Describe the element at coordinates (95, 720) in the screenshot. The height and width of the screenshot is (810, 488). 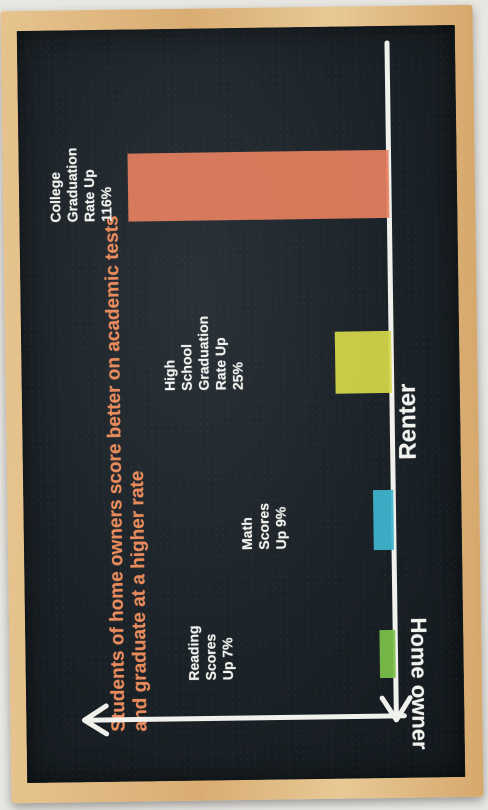
I see `y-axis-arrow-up-icon` at that location.